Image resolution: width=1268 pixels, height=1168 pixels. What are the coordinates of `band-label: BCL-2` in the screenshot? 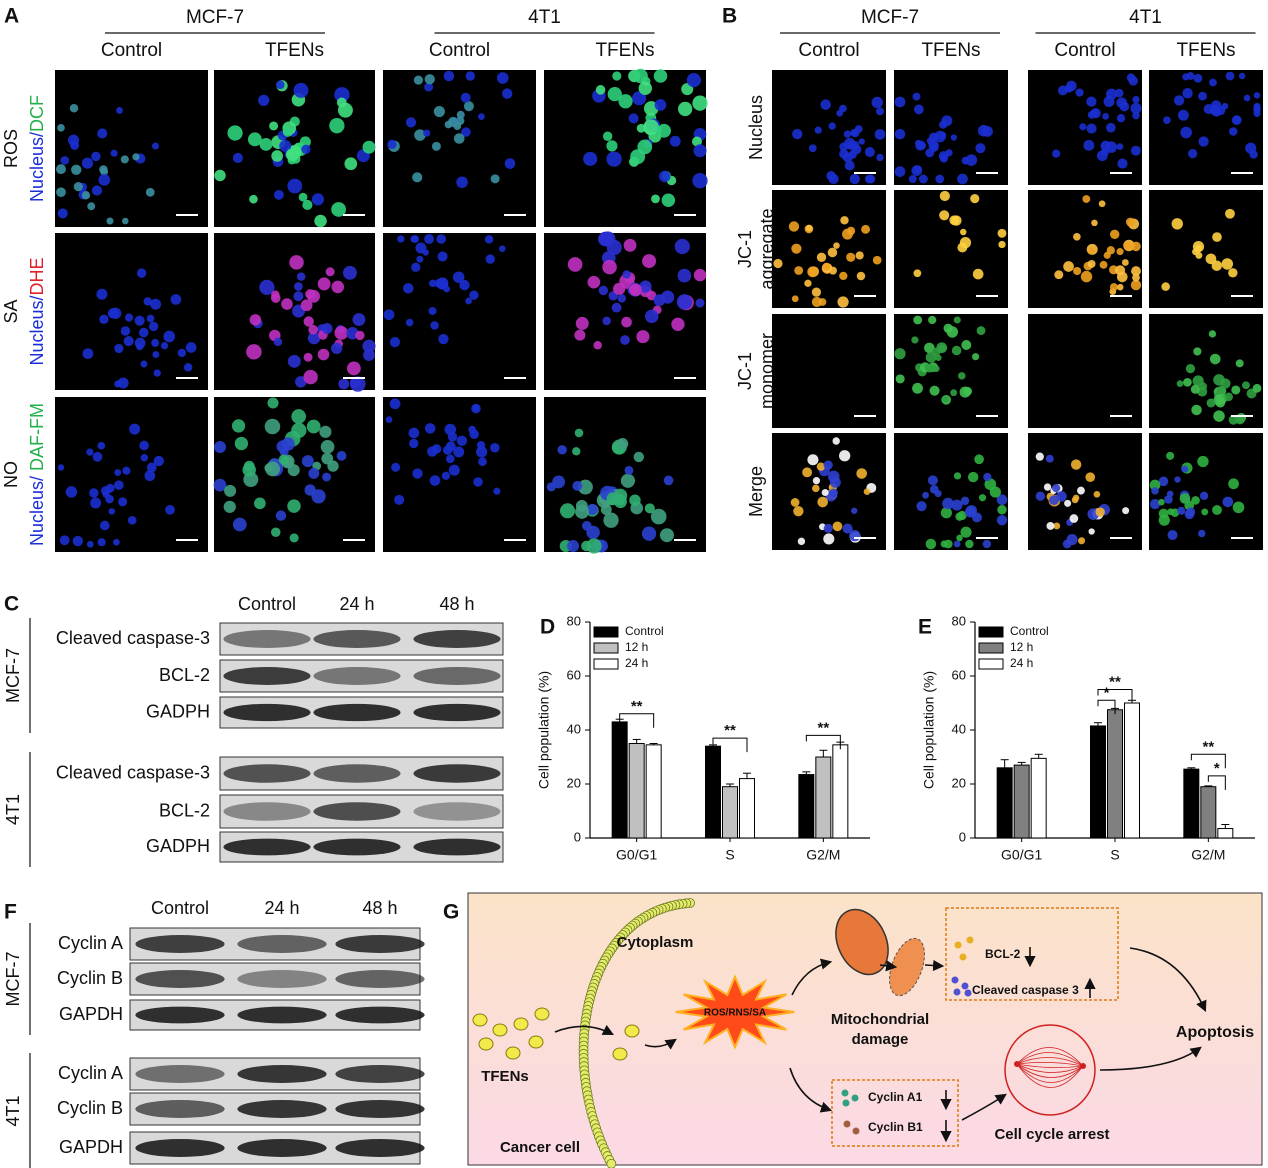 It's located at (184, 675).